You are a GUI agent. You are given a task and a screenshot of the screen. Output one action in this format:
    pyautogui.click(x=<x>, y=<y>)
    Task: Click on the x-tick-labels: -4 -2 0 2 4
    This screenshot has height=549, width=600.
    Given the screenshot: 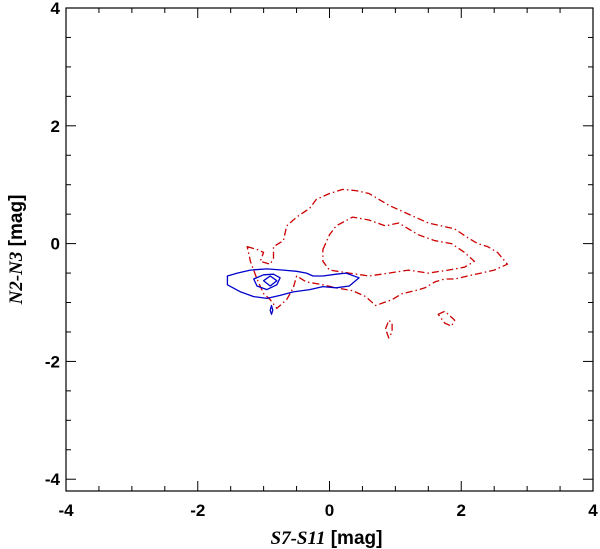 What is the action you would take?
    pyautogui.click(x=328, y=510)
    